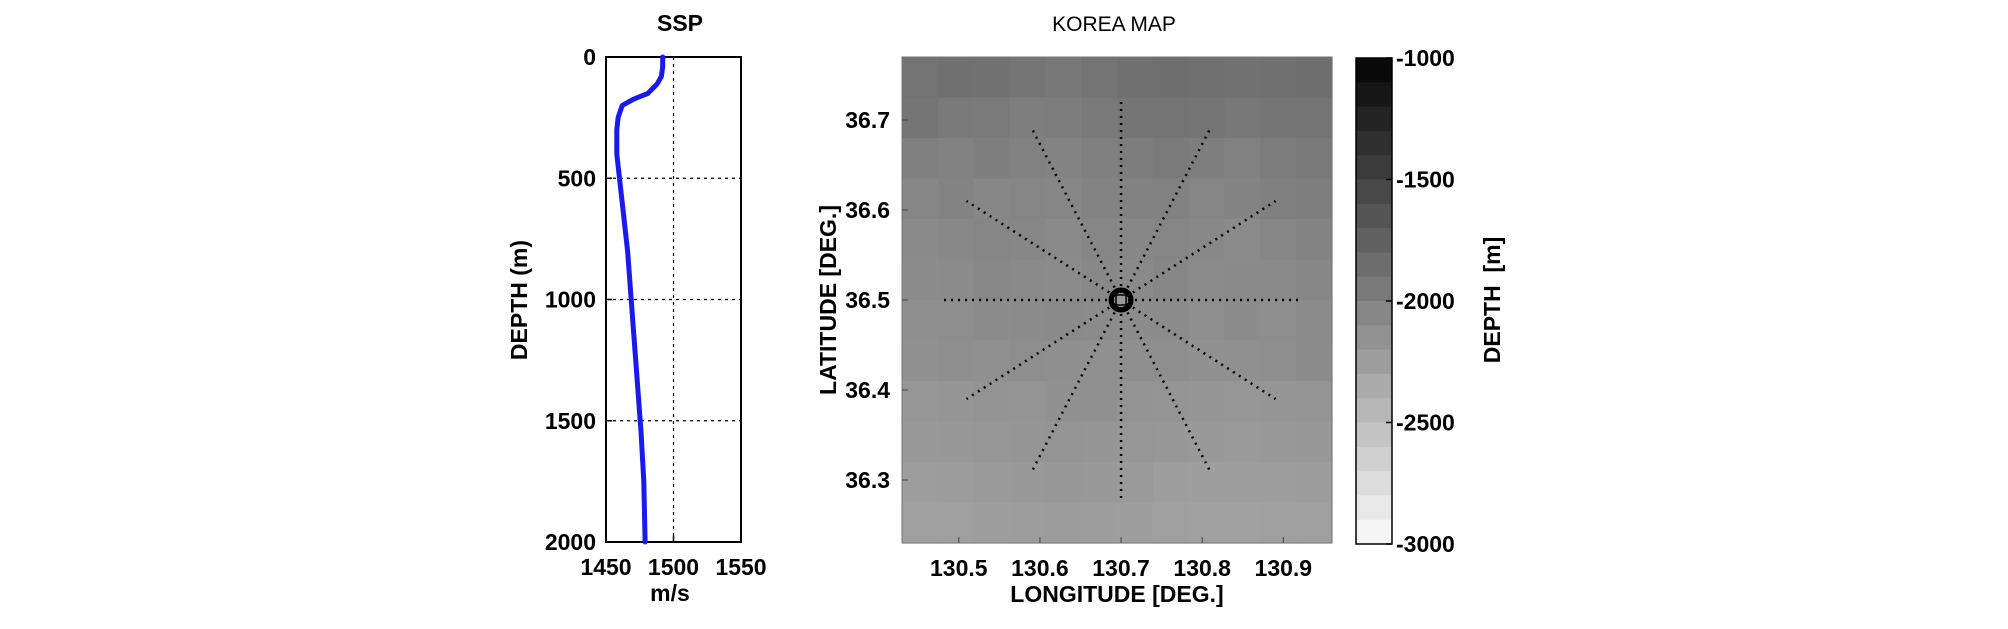  Describe the element at coordinates (605, 567) in the screenshot. I see `ssp-x-tick-label: 1450` at that location.